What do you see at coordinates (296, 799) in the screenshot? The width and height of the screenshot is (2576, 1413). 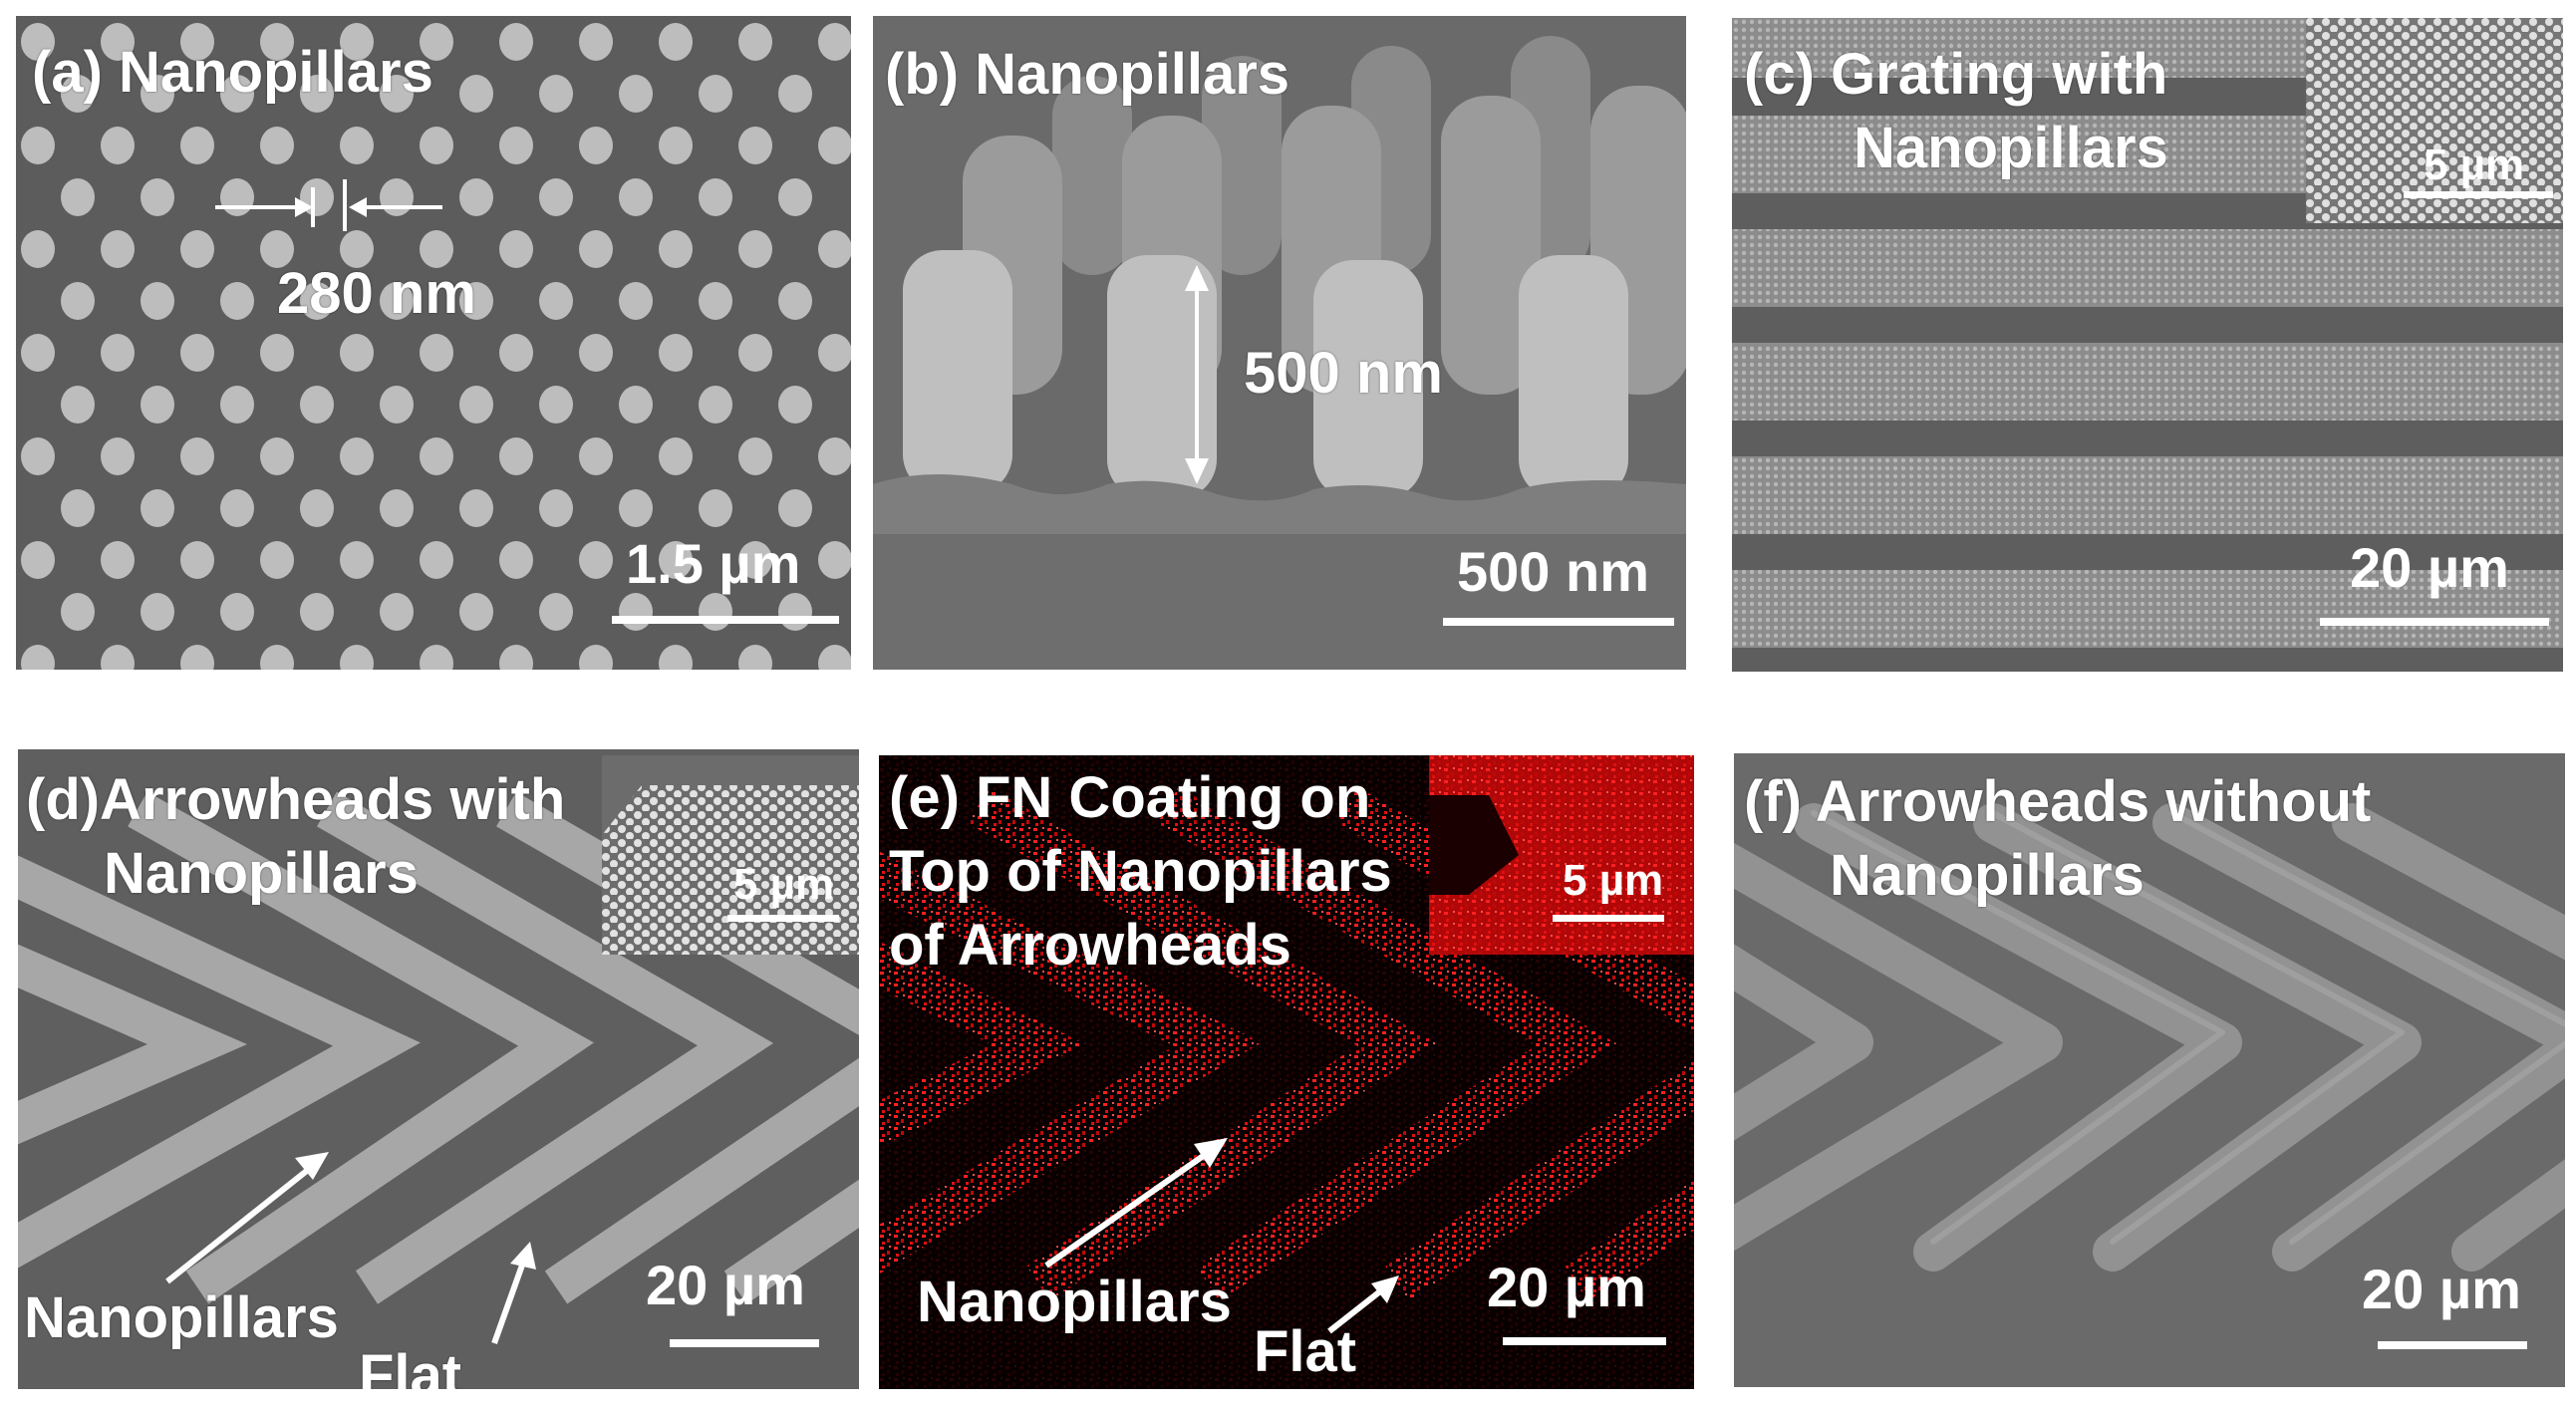 I see `panel-d-title-line1: (d)Arrowheads with` at bounding box center [296, 799].